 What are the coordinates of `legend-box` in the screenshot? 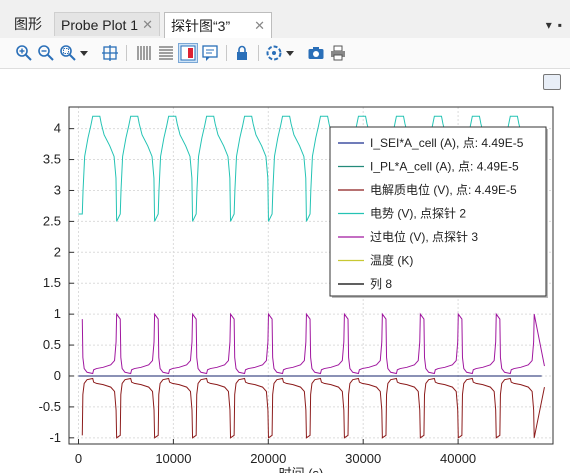 It's located at (438, 211).